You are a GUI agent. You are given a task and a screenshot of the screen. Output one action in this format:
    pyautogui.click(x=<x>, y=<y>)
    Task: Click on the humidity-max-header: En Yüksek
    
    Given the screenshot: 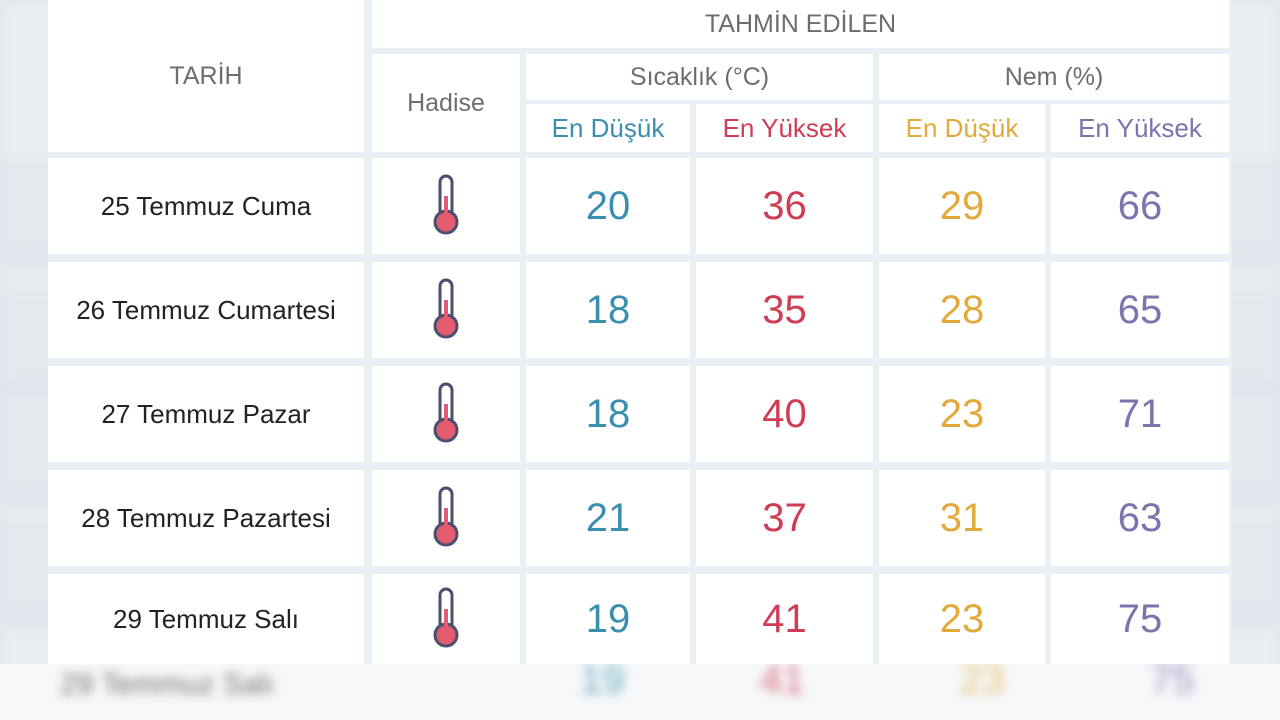 What is the action you would take?
    pyautogui.click(x=1140, y=128)
    